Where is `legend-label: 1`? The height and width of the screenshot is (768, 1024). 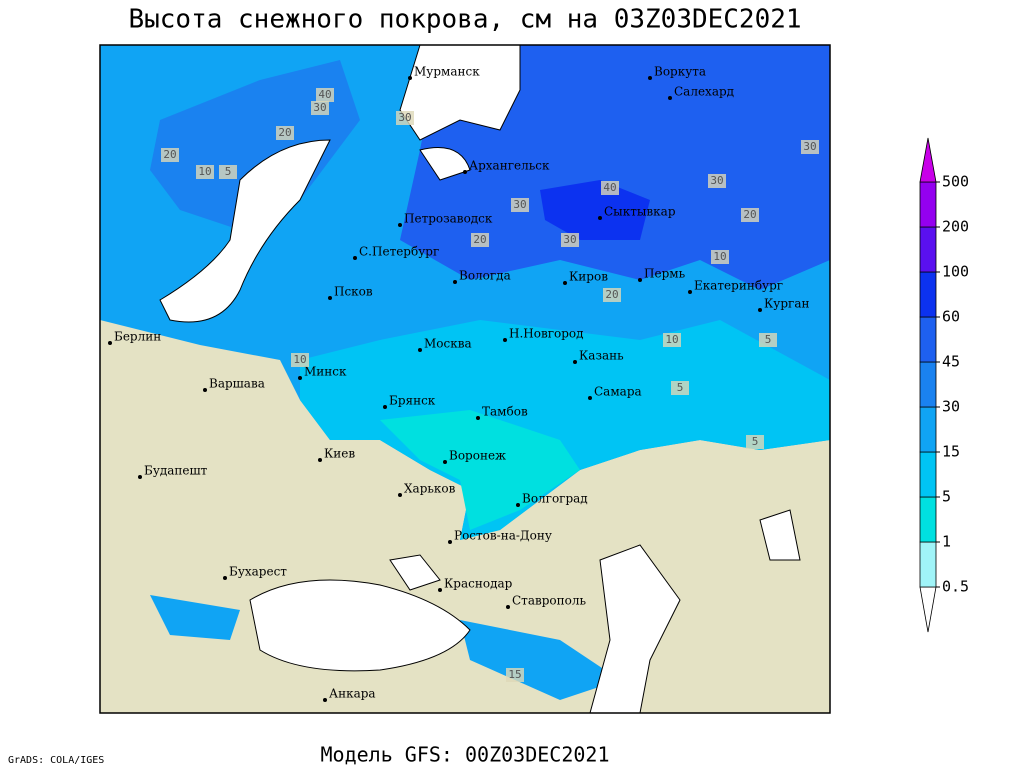
legend-label: 1 is located at coordinates (946, 542).